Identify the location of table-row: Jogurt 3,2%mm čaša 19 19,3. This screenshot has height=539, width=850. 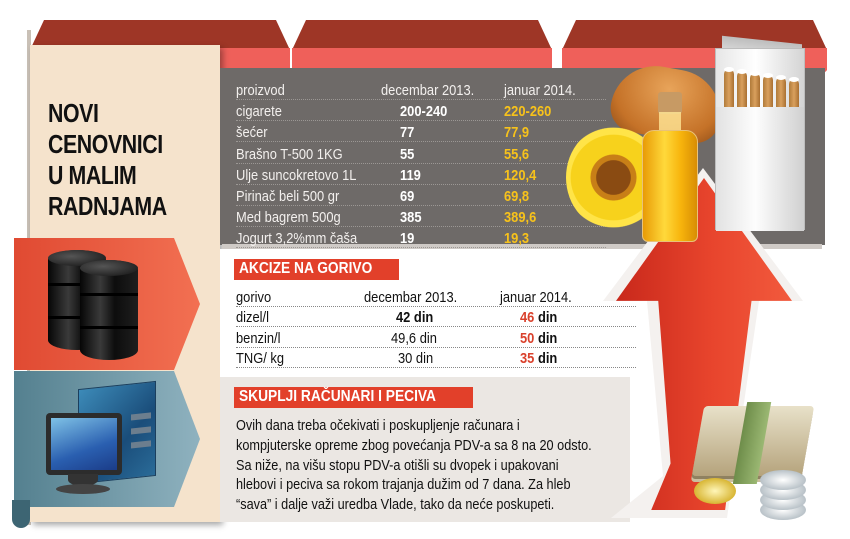
(421, 238).